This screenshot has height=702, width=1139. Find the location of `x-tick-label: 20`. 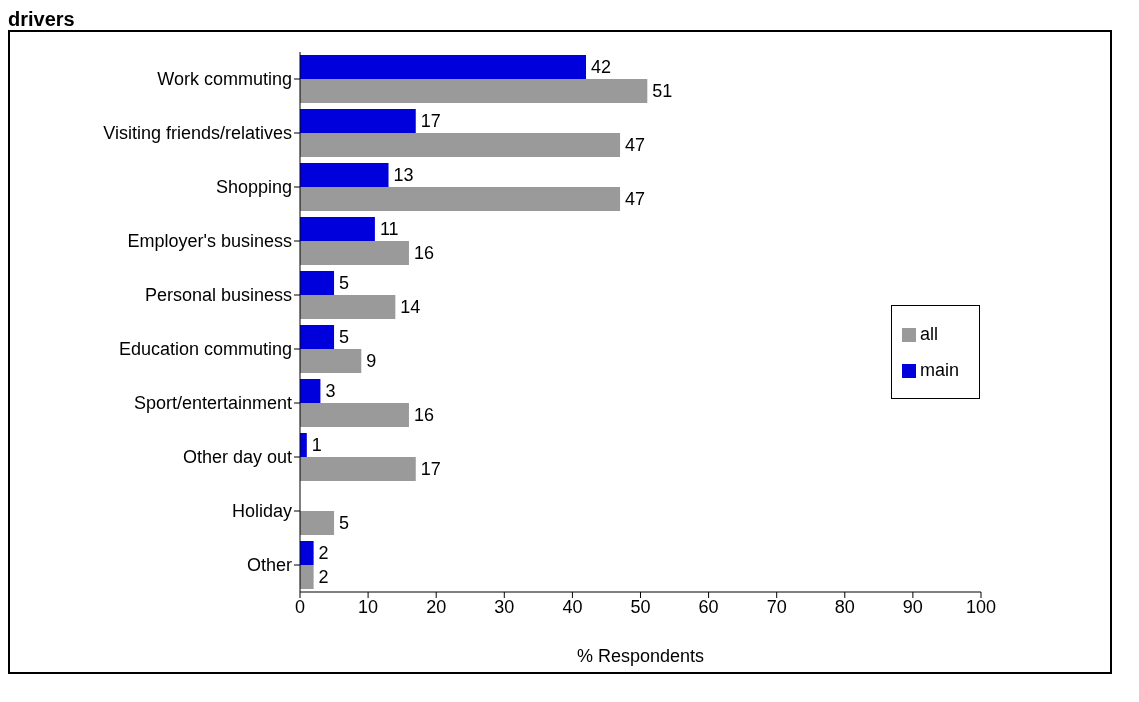

x-tick-label: 20 is located at coordinates (436, 606).